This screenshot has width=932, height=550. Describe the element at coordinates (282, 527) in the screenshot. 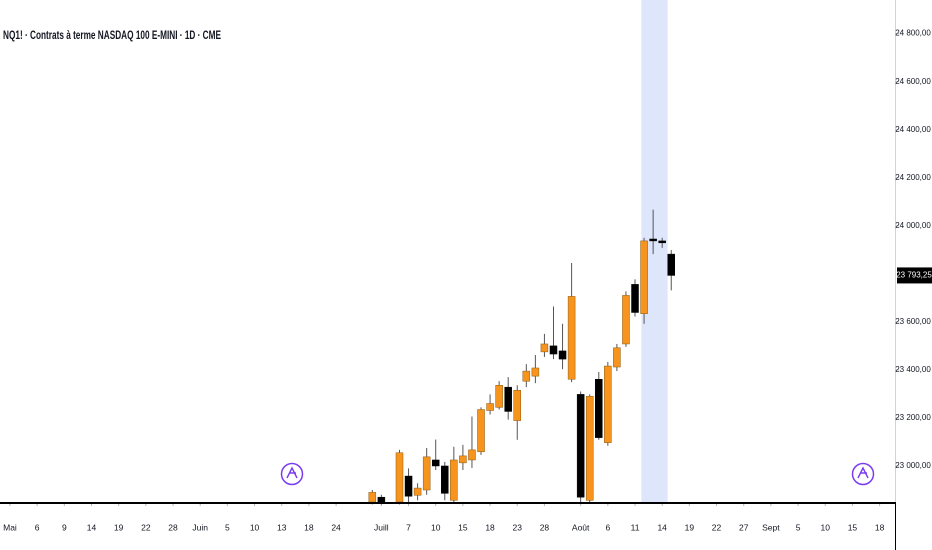

I see `x-tick-label: 13` at that location.